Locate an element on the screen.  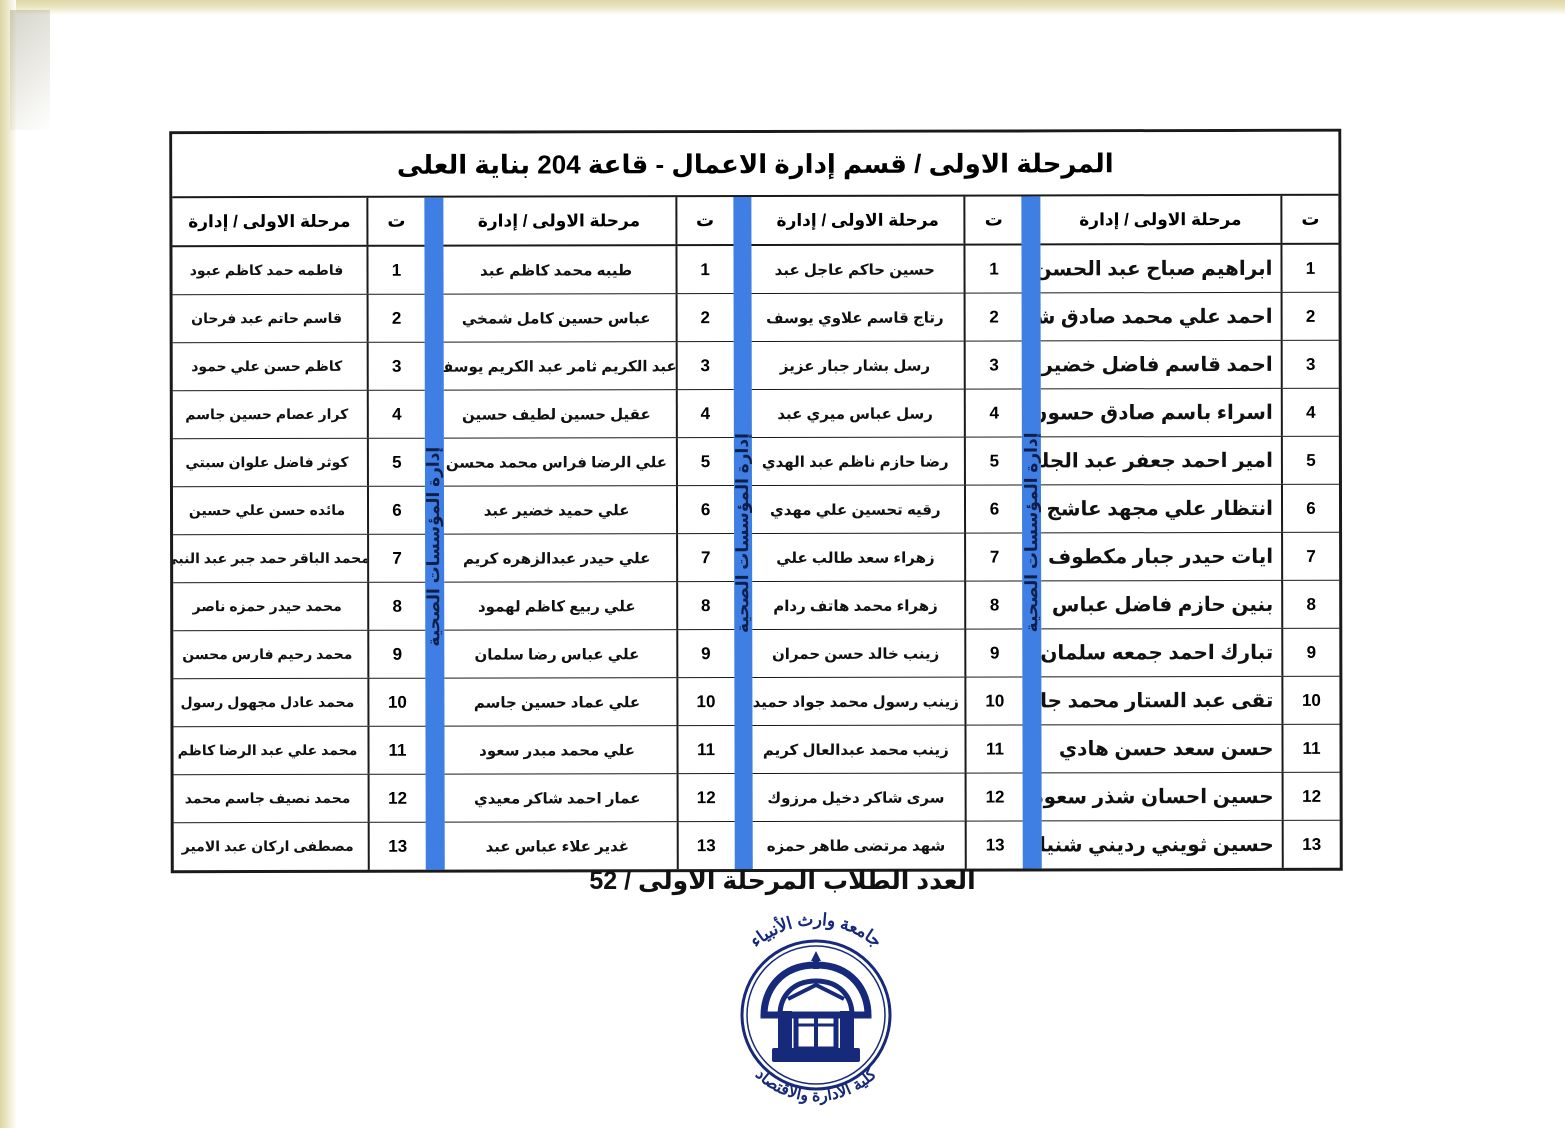
student-name: محمد نصيف جاسم محمد is located at coordinates (267, 798).